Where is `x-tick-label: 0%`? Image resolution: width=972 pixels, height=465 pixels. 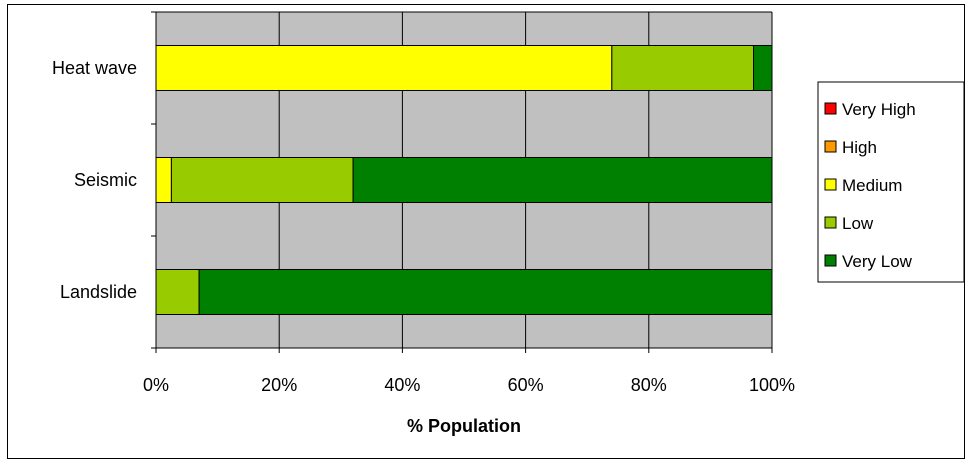
x-tick-label: 0% is located at coordinates (156, 385).